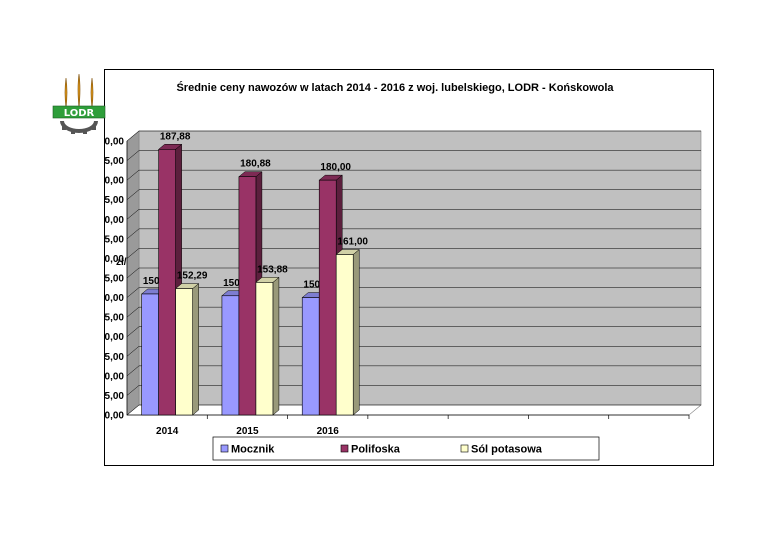 The image size is (768, 543). What do you see at coordinates (114, 376) in the screenshot?
I see `y-tick-label: 130,00` at bounding box center [114, 376].